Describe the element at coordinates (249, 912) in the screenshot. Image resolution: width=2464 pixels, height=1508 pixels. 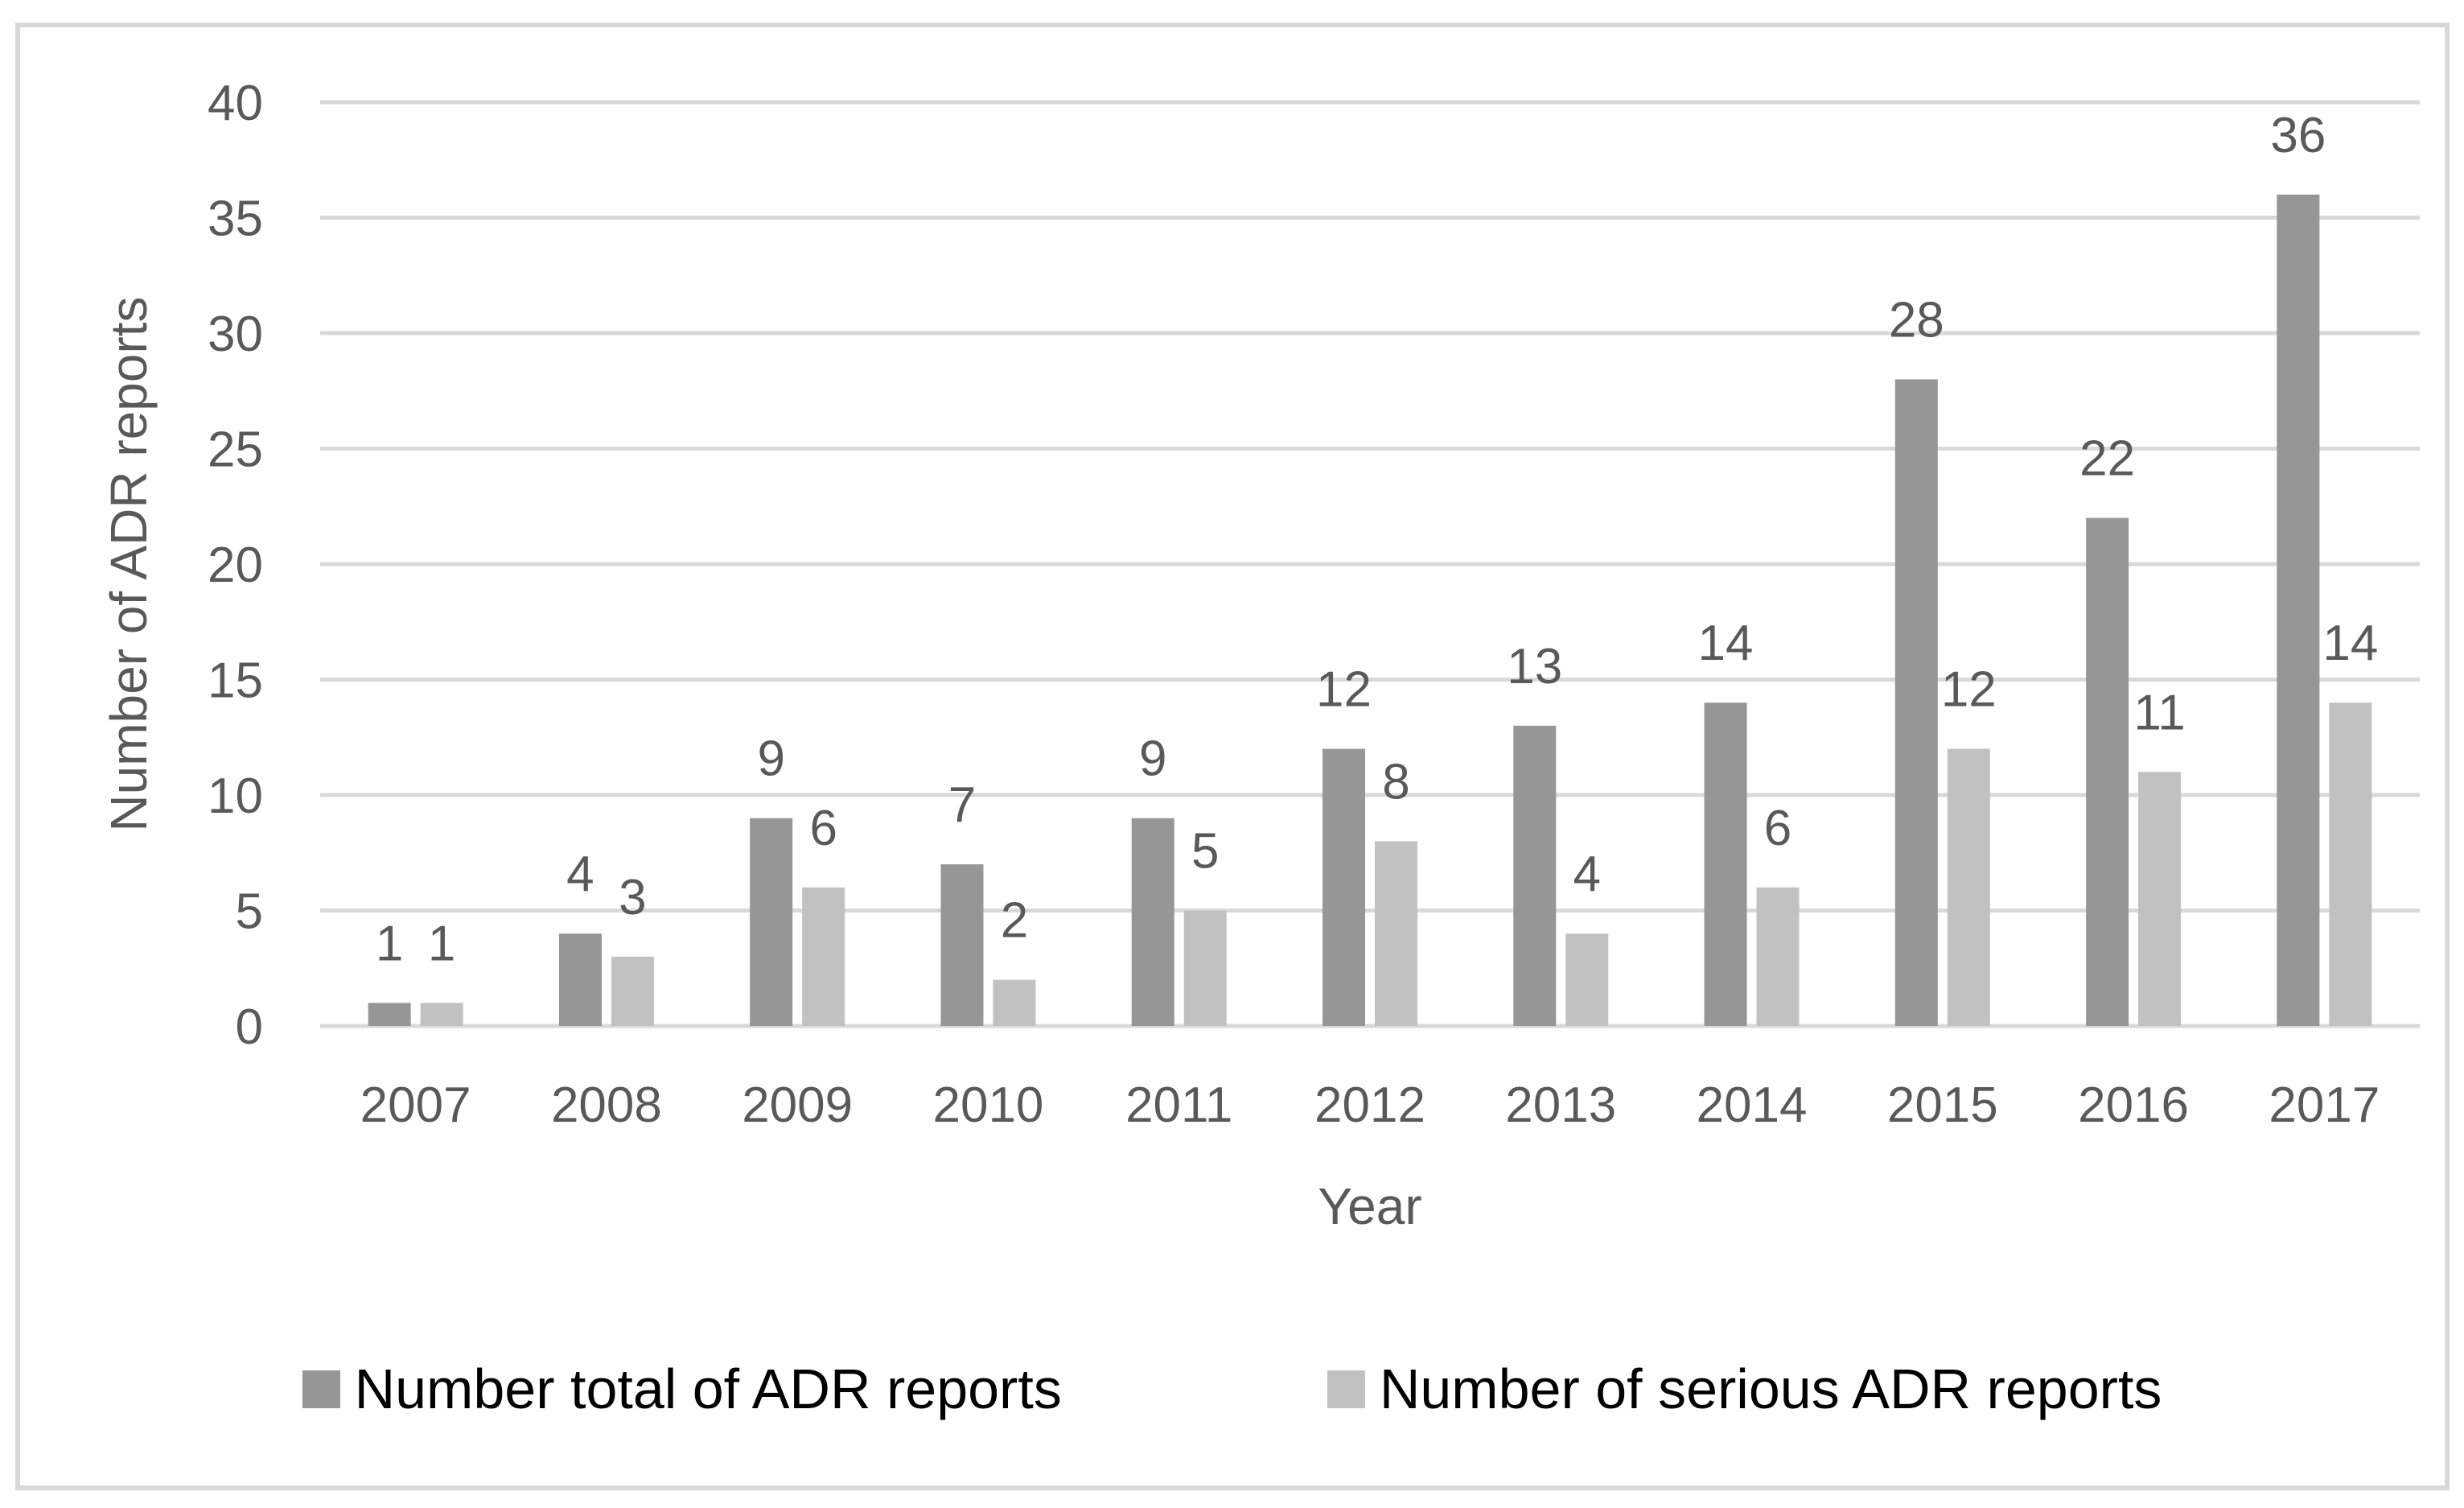
I see `y-tick-label-5: 5` at that location.